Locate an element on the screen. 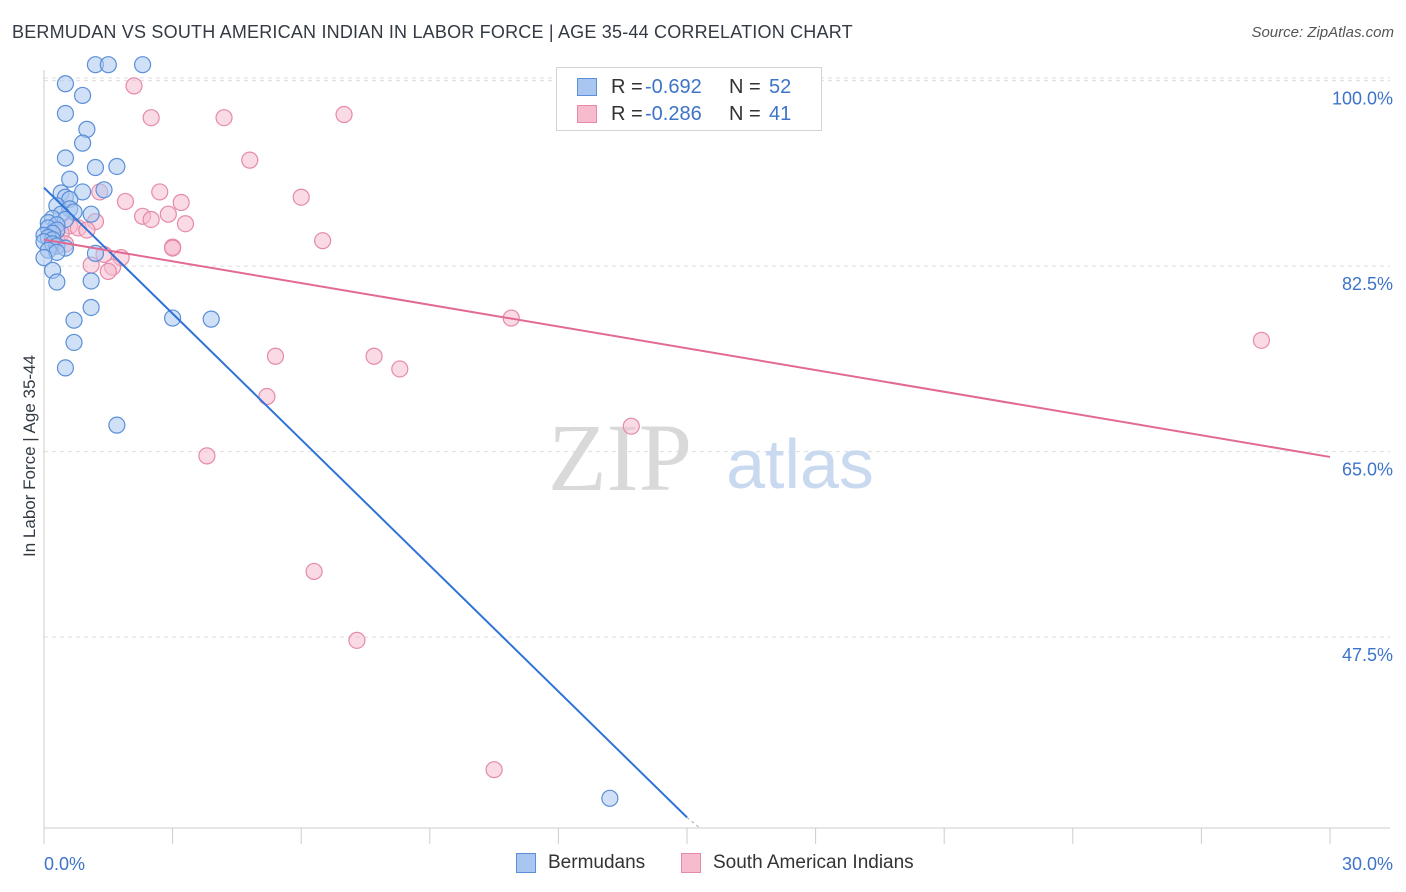  legend-label-south-american-indians: South American Indians is located at coordinates (813, 862).